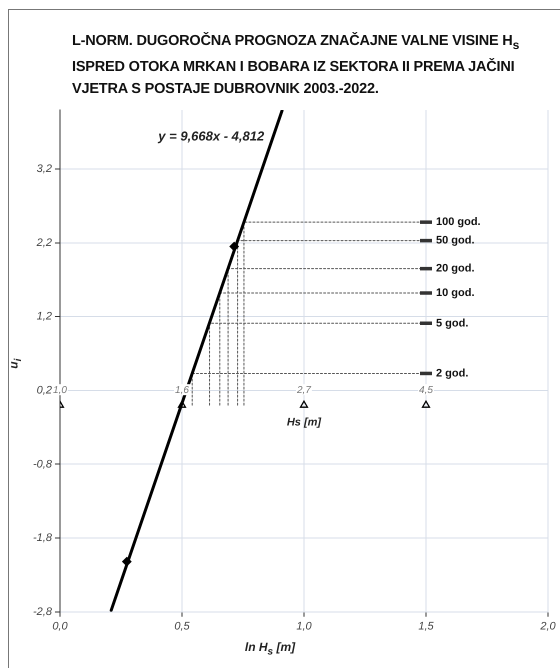 The image size is (560, 668). What do you see at coordinates (455, 293) in the screenshot?
I see `series-label: 10 god.` at bounding box center [455, 293].